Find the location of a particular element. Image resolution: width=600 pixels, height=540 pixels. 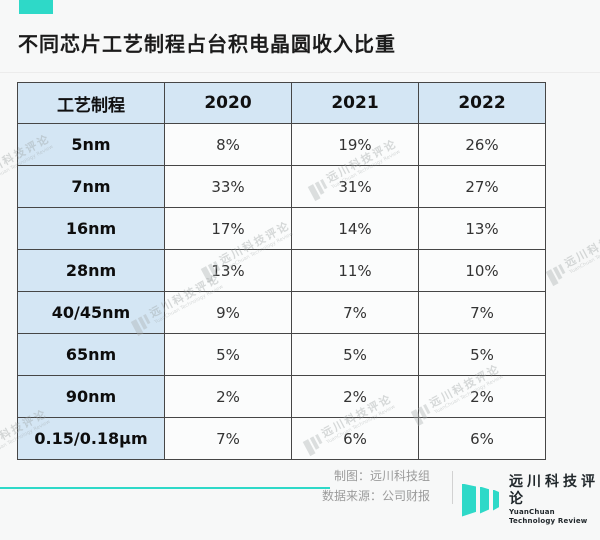

table-row: 7nm 33% 31% 27% is located at coordinates (281, 186).